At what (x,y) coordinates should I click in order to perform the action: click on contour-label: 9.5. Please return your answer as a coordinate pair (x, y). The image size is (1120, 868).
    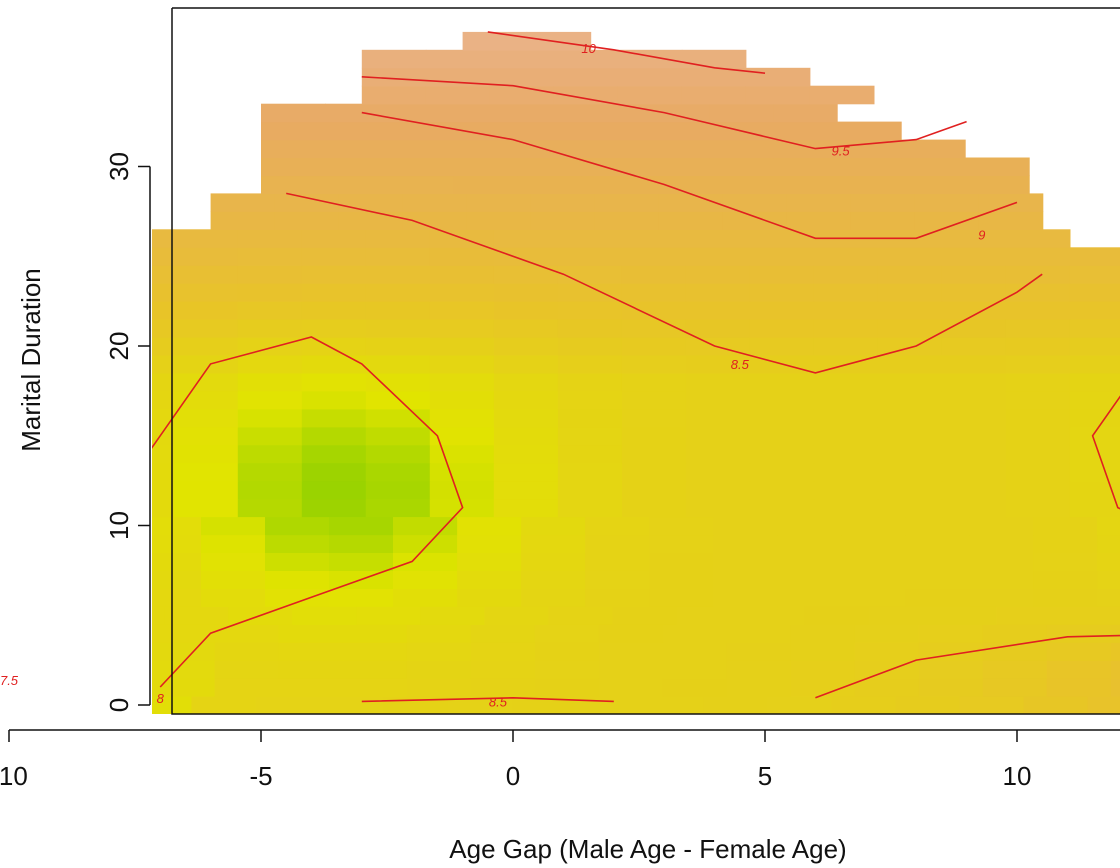
    Looking at the image, I should click on (841, 150).